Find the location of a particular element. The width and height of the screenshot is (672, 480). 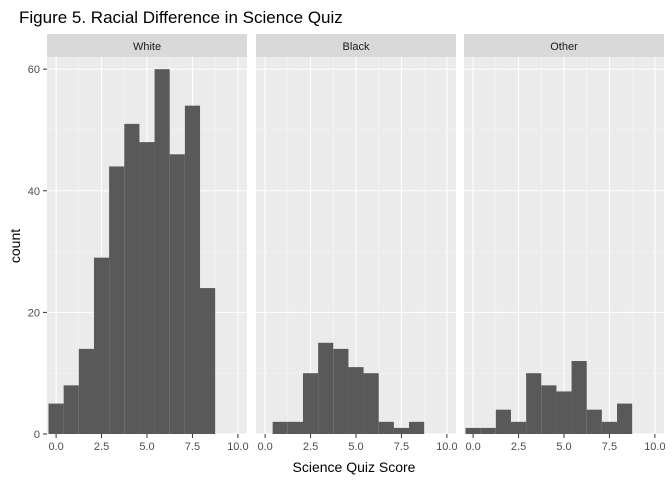

facet-label-white: White is located at coordinates (147, 47).